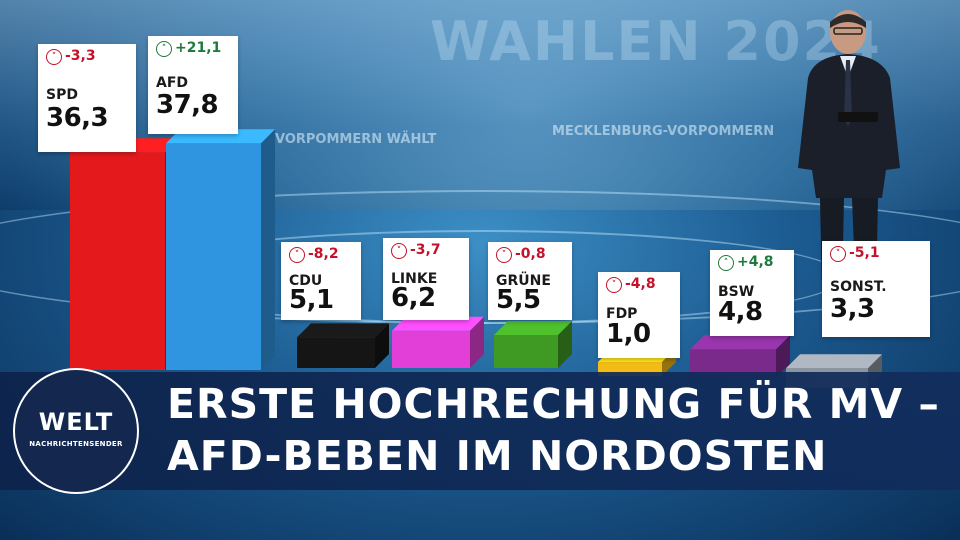 The image size is (960, 540). What do you see at coordinates (518, 300) in the screenshot?
I see `party-value: 5,5` at bounding box center [518, 300].